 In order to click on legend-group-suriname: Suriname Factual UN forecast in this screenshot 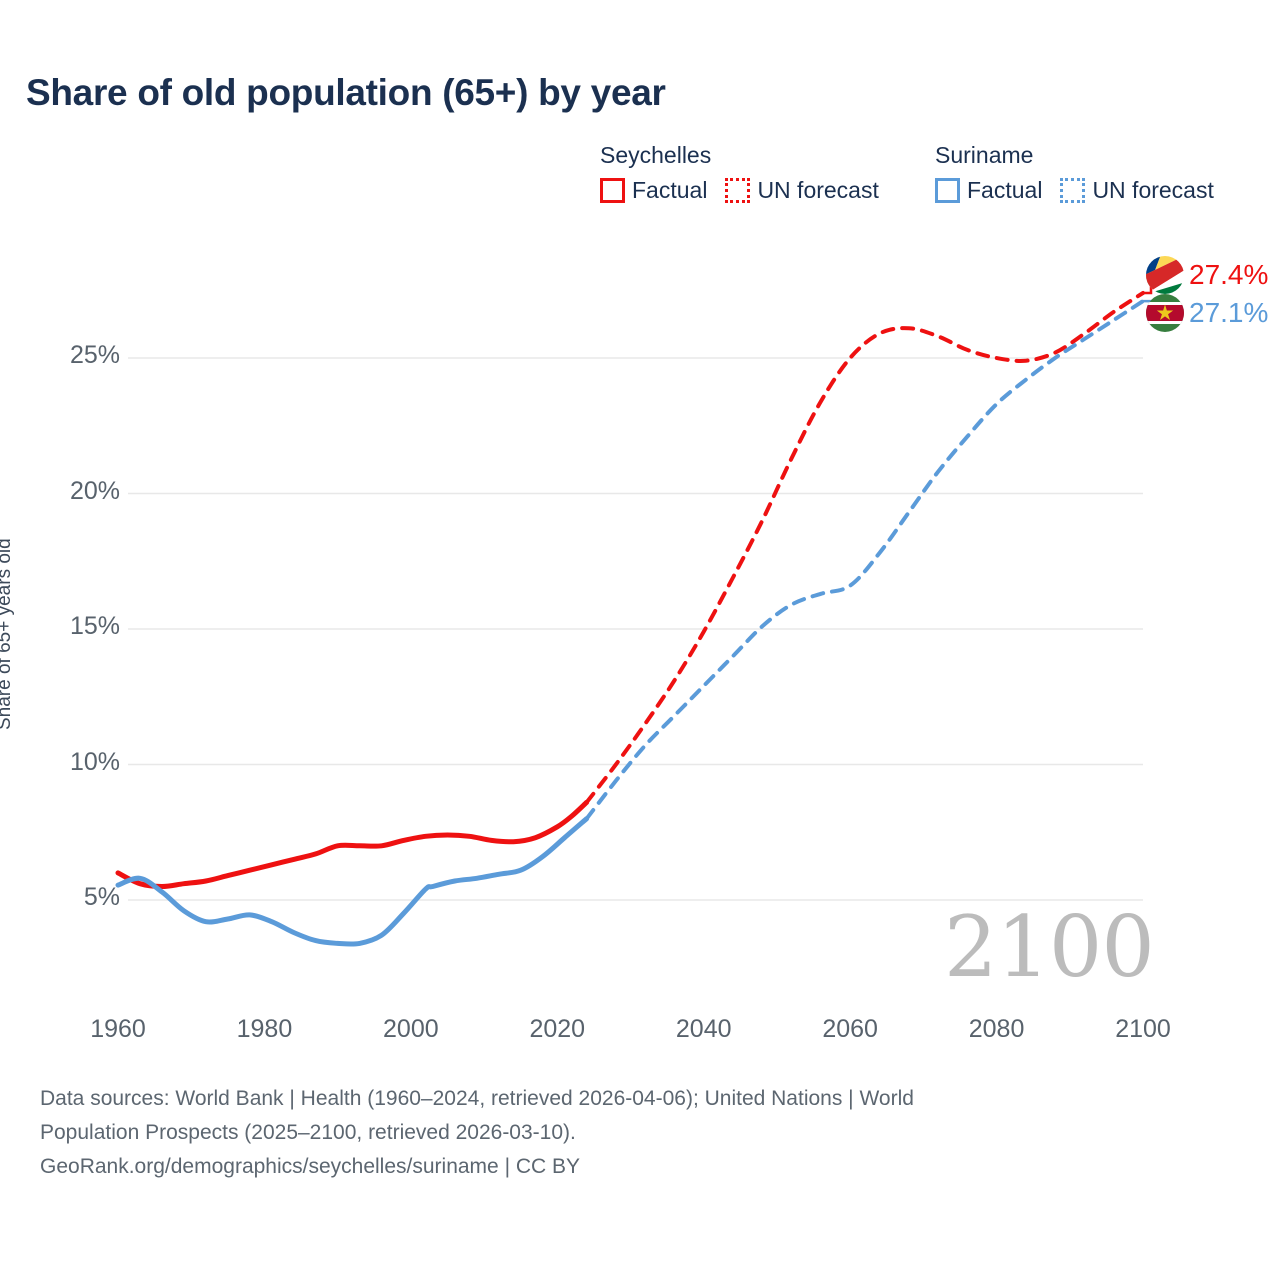, I will do `click(1074, 173)`.